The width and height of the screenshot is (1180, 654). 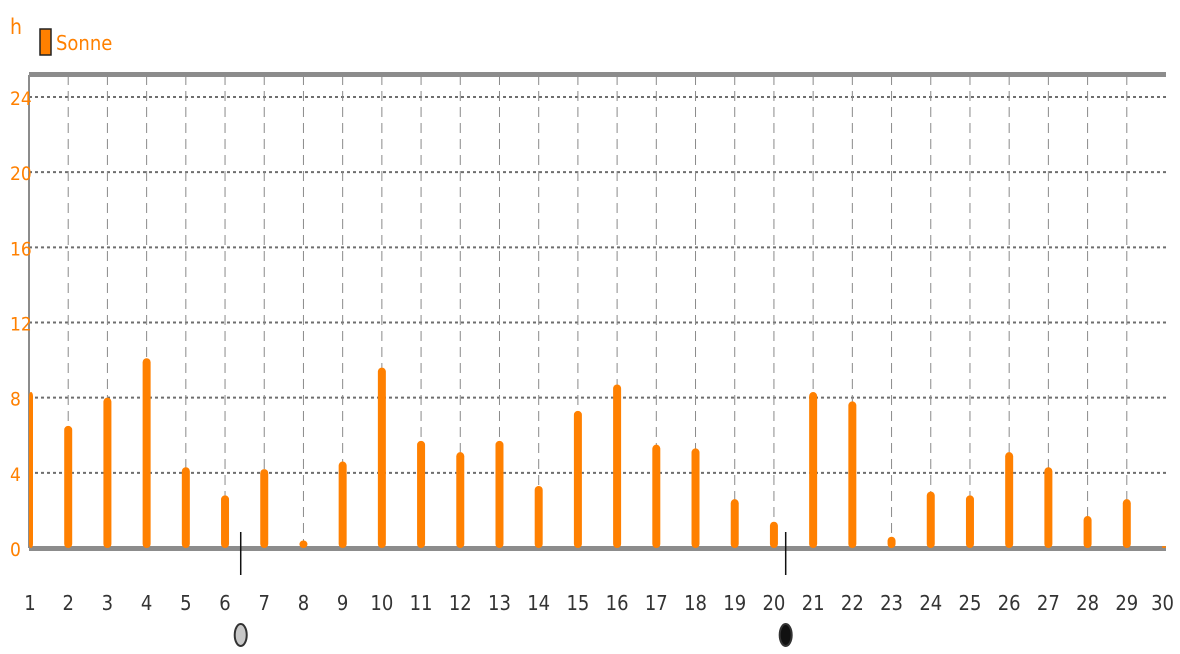 What do you see at coordinates (67, 603) in the screenshot?
I see `x-tick-label-2: 2` at bounding box center [67, 603].